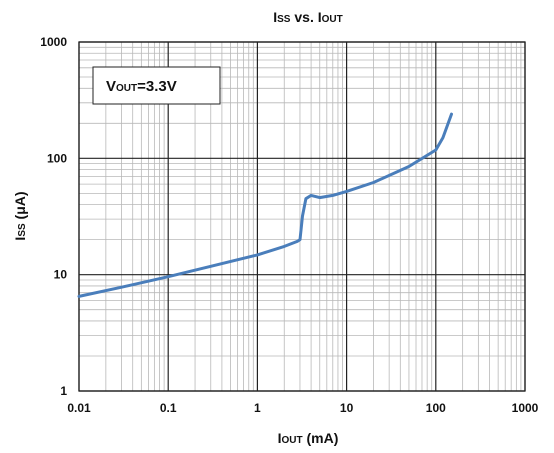  I want to click on y-tick-label: 100, so click(57, 158).